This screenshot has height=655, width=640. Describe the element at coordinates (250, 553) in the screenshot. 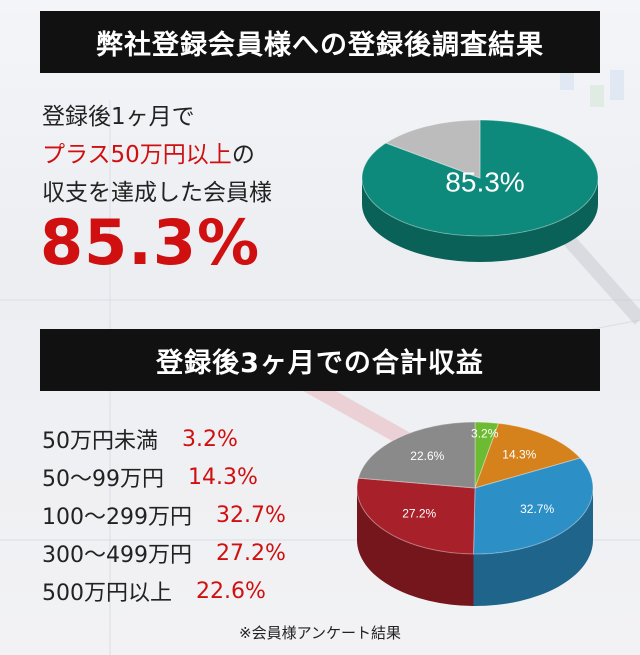

I see `legend-value: 27.2%` at that location.